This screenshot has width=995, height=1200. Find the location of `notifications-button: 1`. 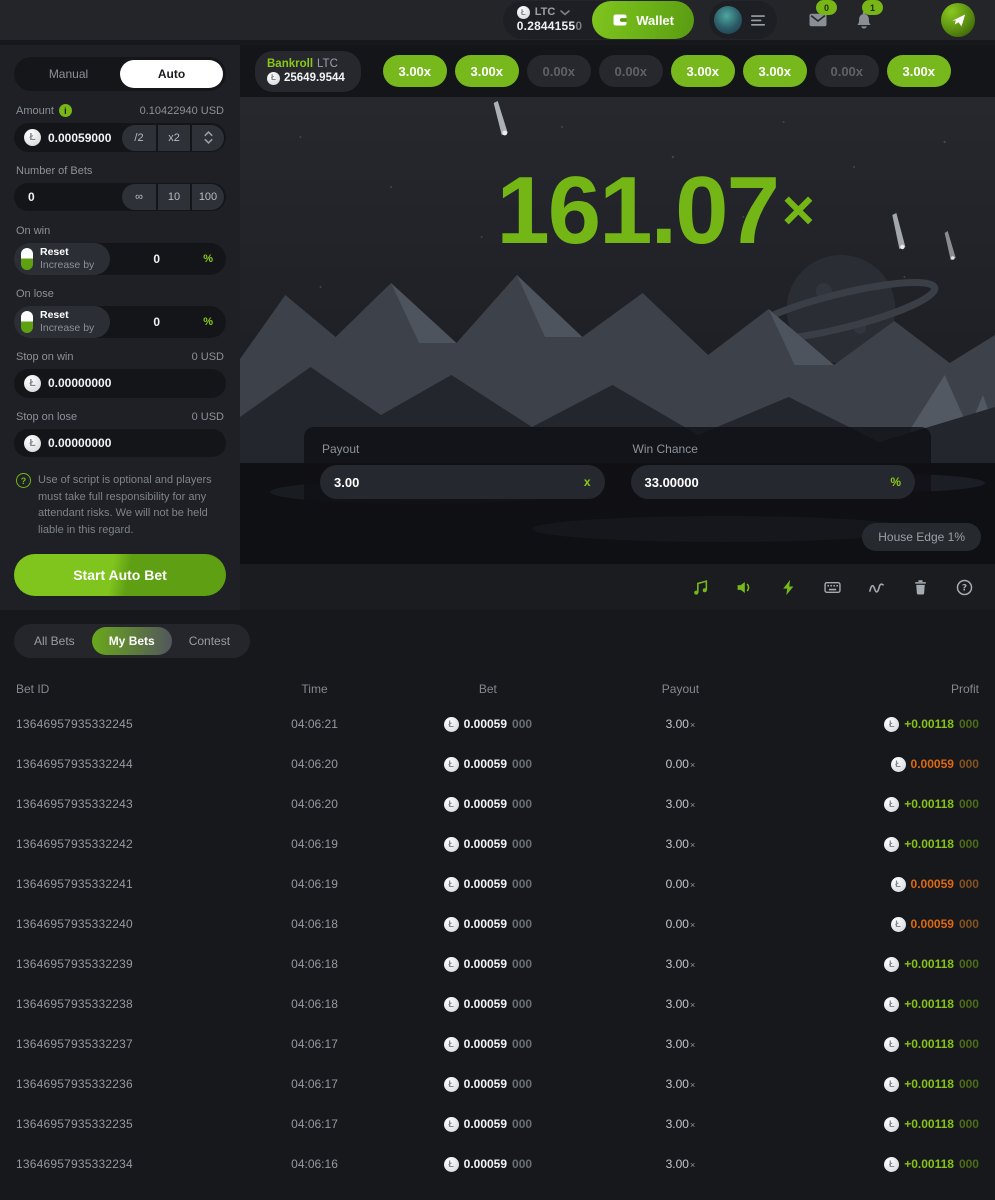

notifications-button: 1 is located at coordinates (868, 15).